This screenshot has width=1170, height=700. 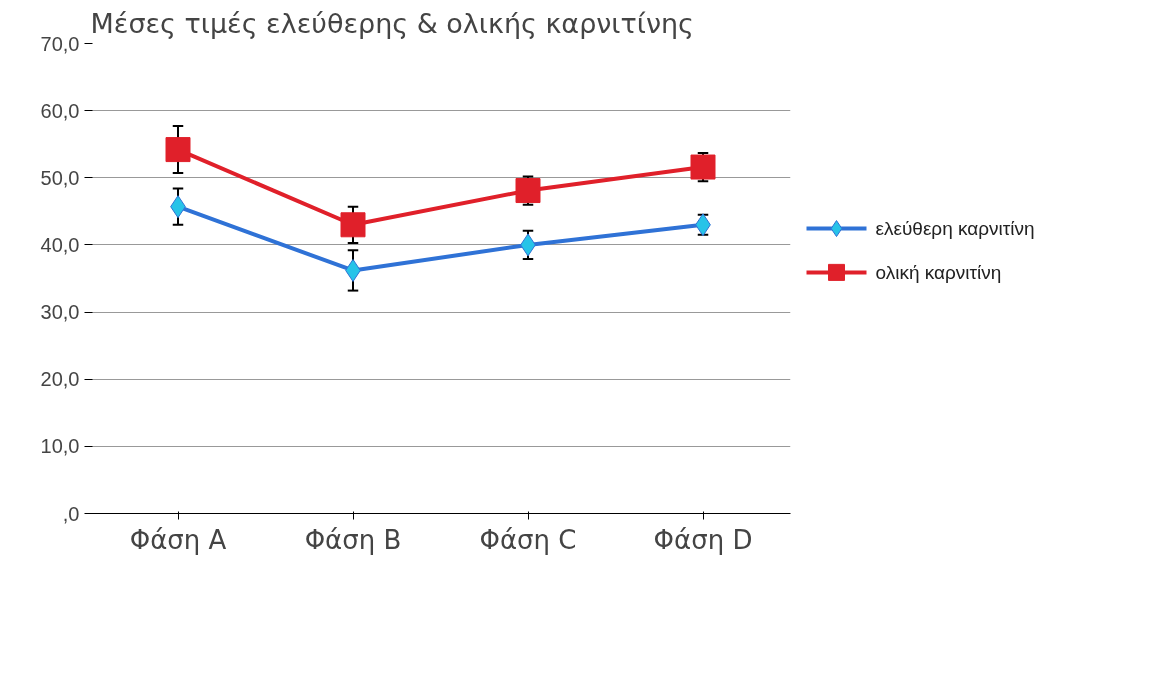 I want to click on legend-label: ολική καρνιτίνη, so click(x=938, y=272).